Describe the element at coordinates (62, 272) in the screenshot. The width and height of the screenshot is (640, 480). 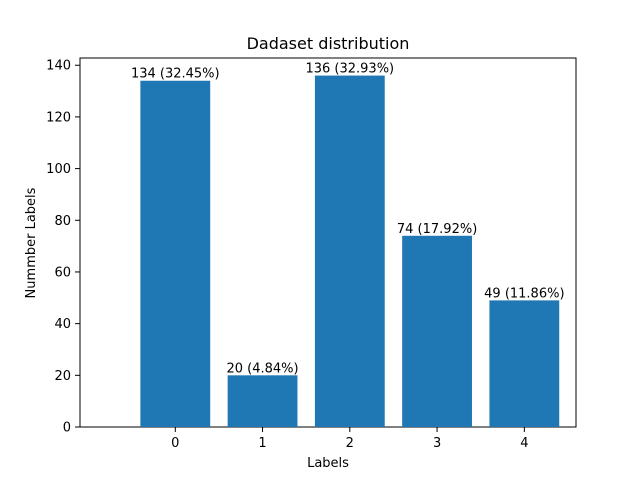
I see `y-tick-label-60: 60` at that location.